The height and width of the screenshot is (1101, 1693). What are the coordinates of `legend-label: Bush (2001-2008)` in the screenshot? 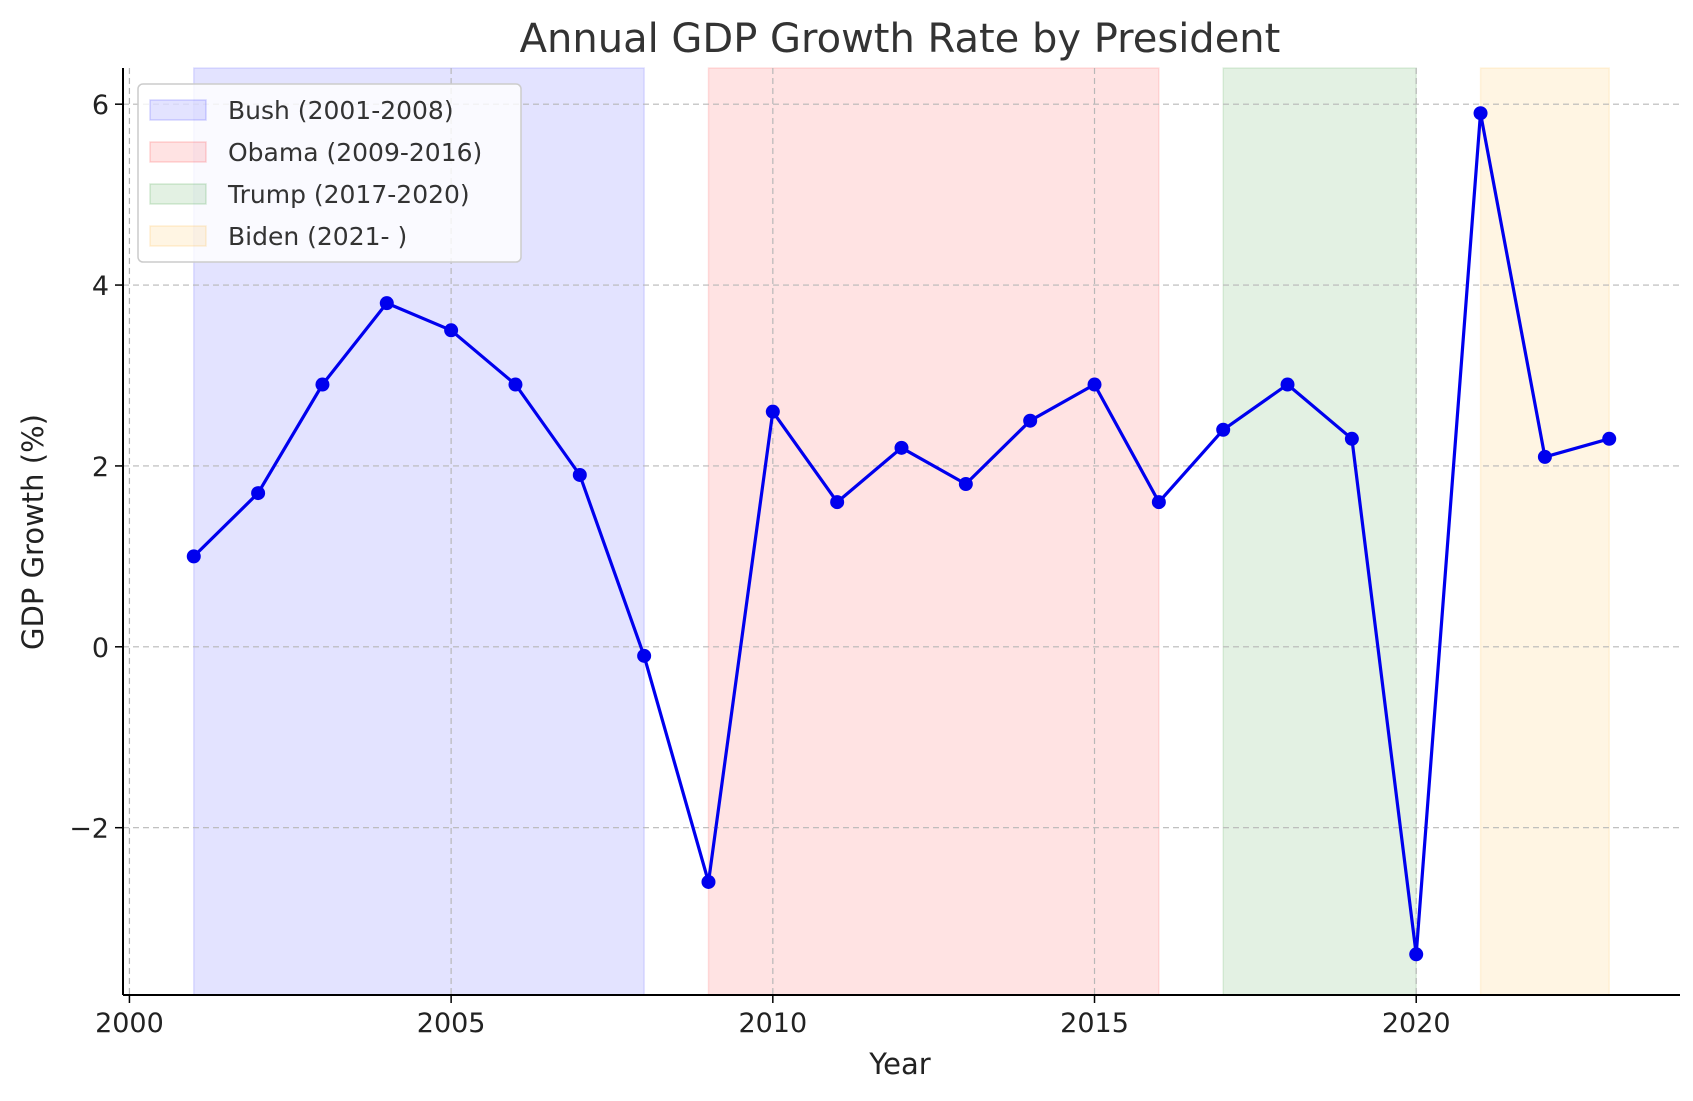 It's located at (341, 110).